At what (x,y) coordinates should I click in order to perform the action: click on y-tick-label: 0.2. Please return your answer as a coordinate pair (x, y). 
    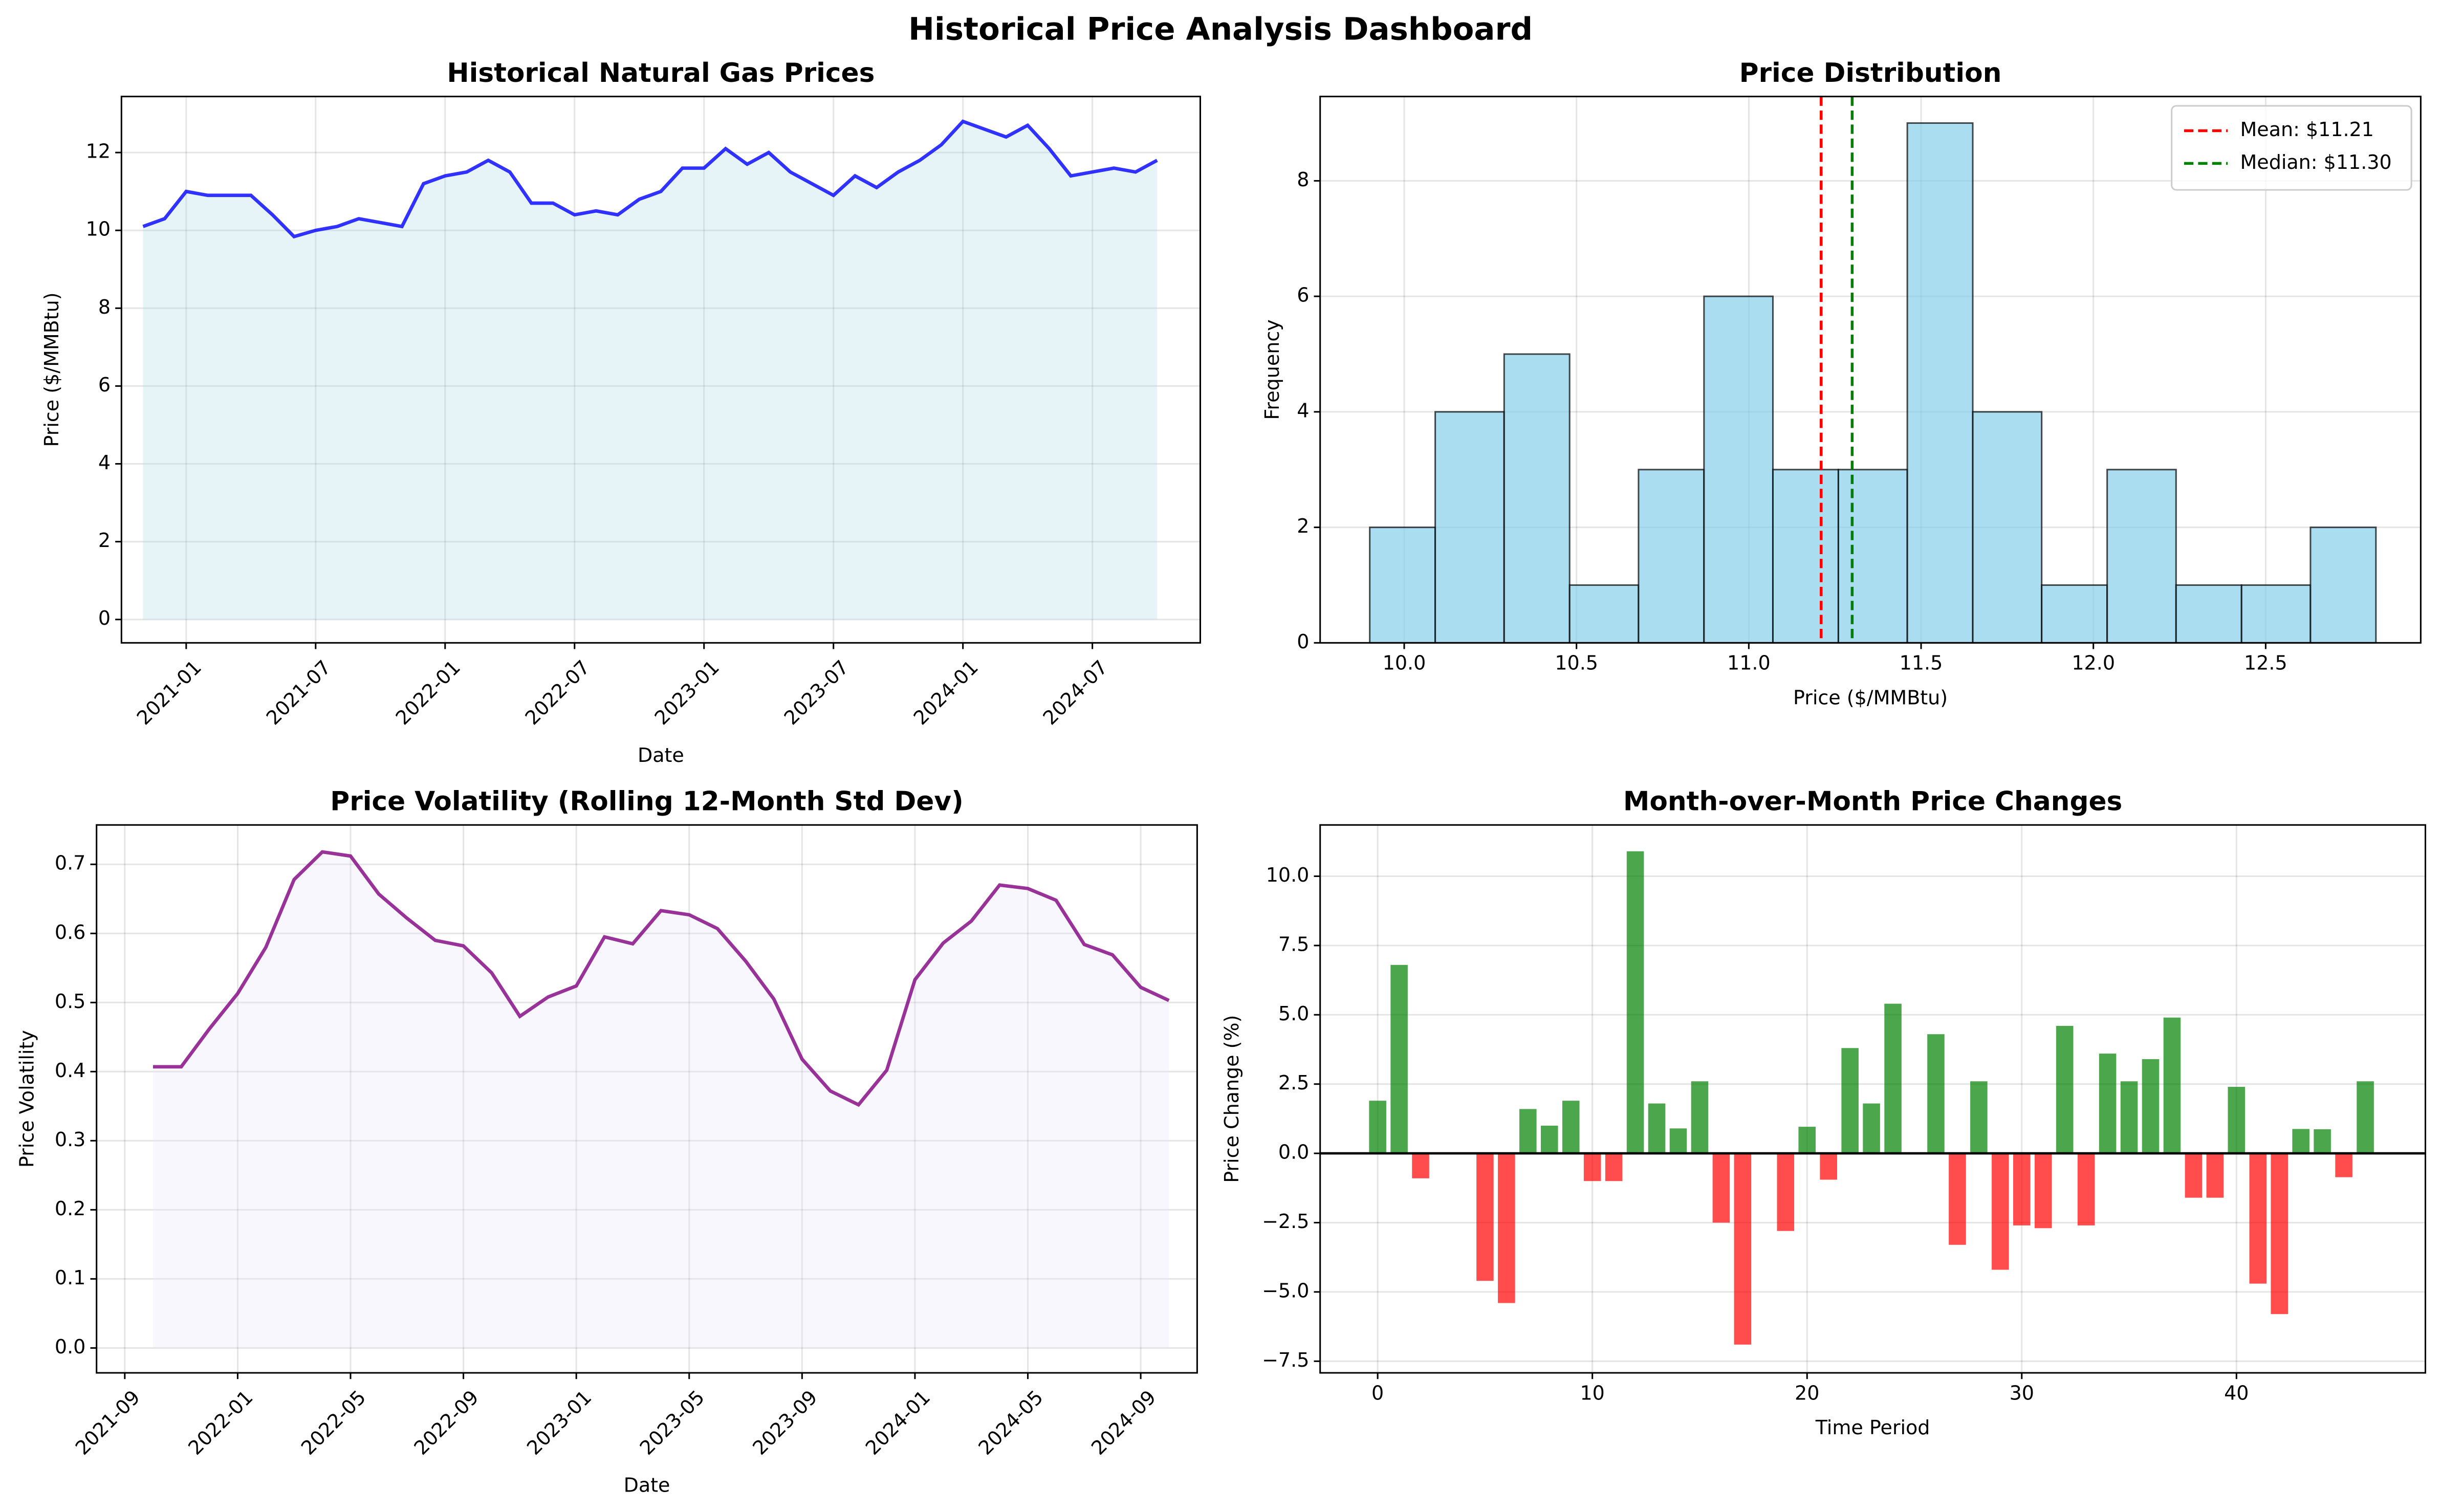
    Looking at the image, I should click on (70, 1208).